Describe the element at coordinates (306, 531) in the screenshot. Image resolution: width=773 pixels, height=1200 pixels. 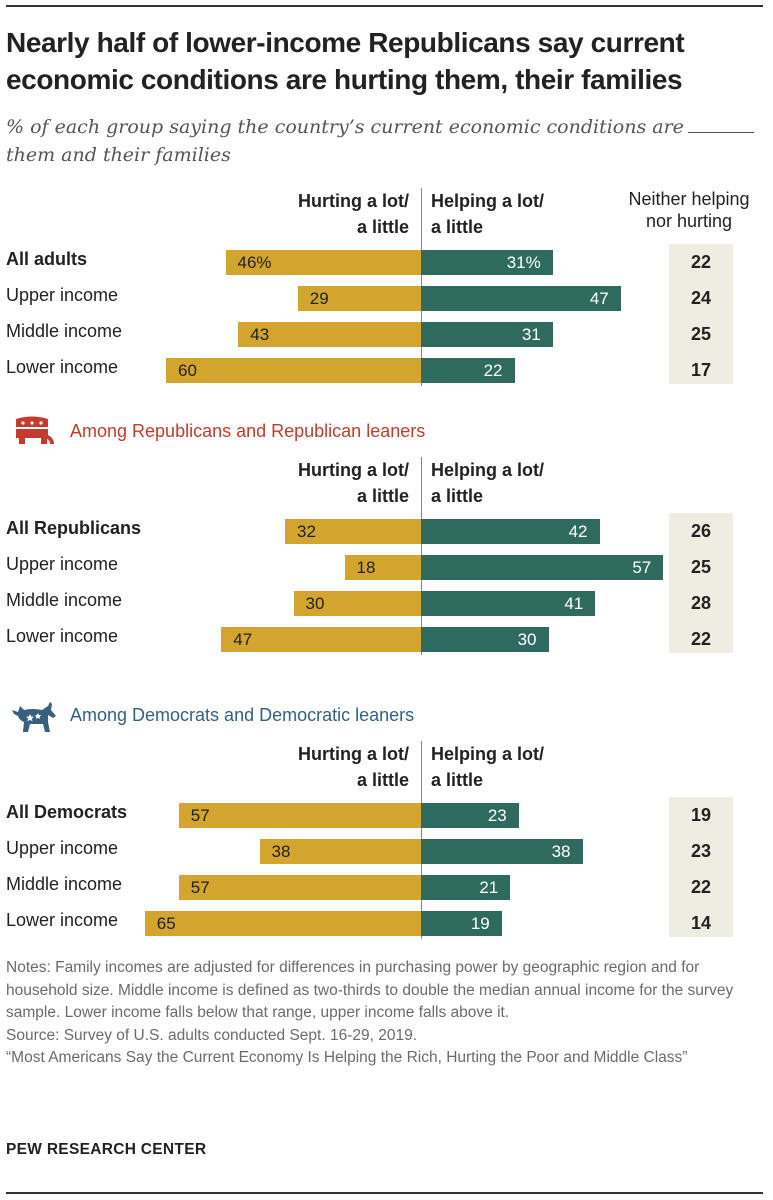
I see `hurting-value-label: 32` at that location.